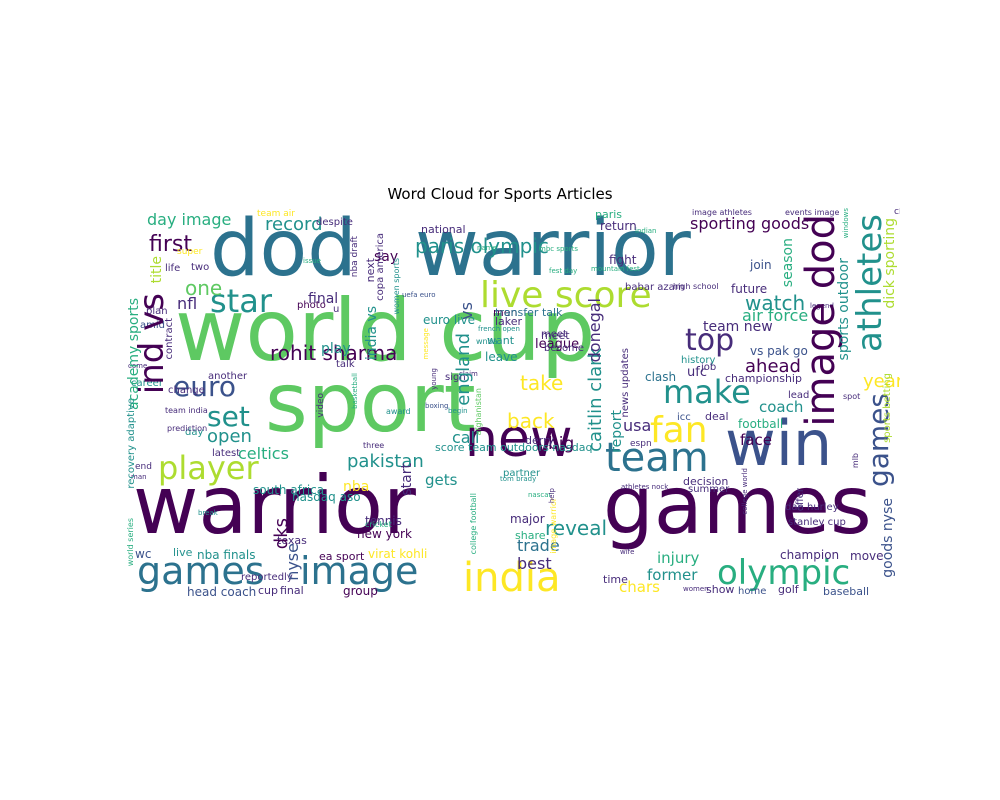 Image resolution: width=1000 pixels, height=800 pixels. I want to click on cloud-word: home, so click(752, 591).